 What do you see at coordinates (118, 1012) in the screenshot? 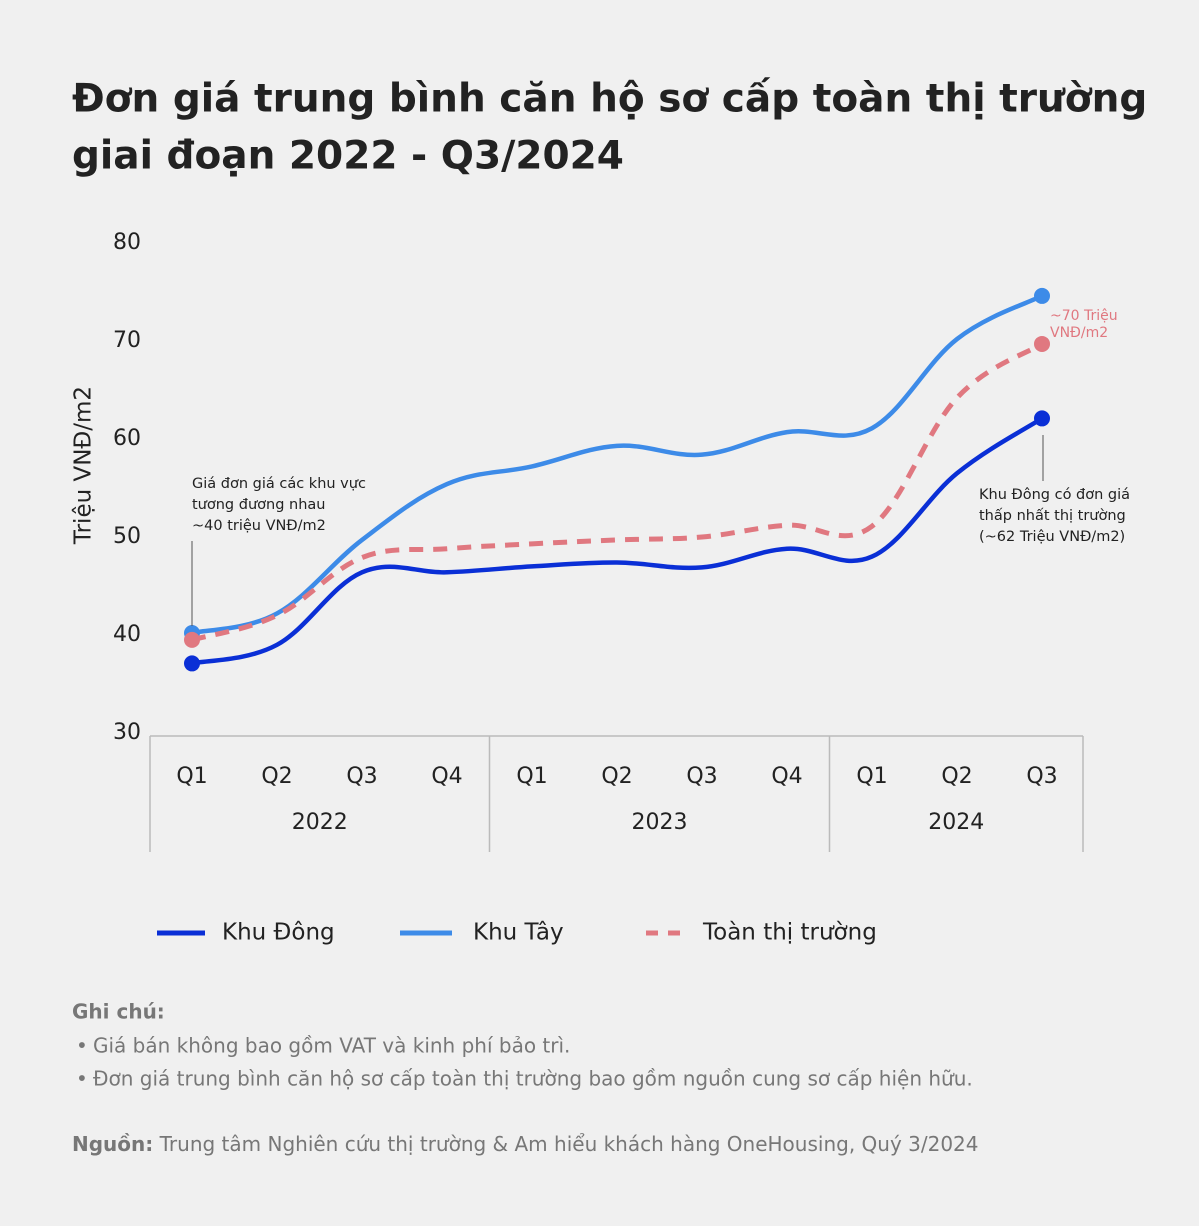
I see `notes-title: Ghi chú:` at bounding box center [118, 1012].